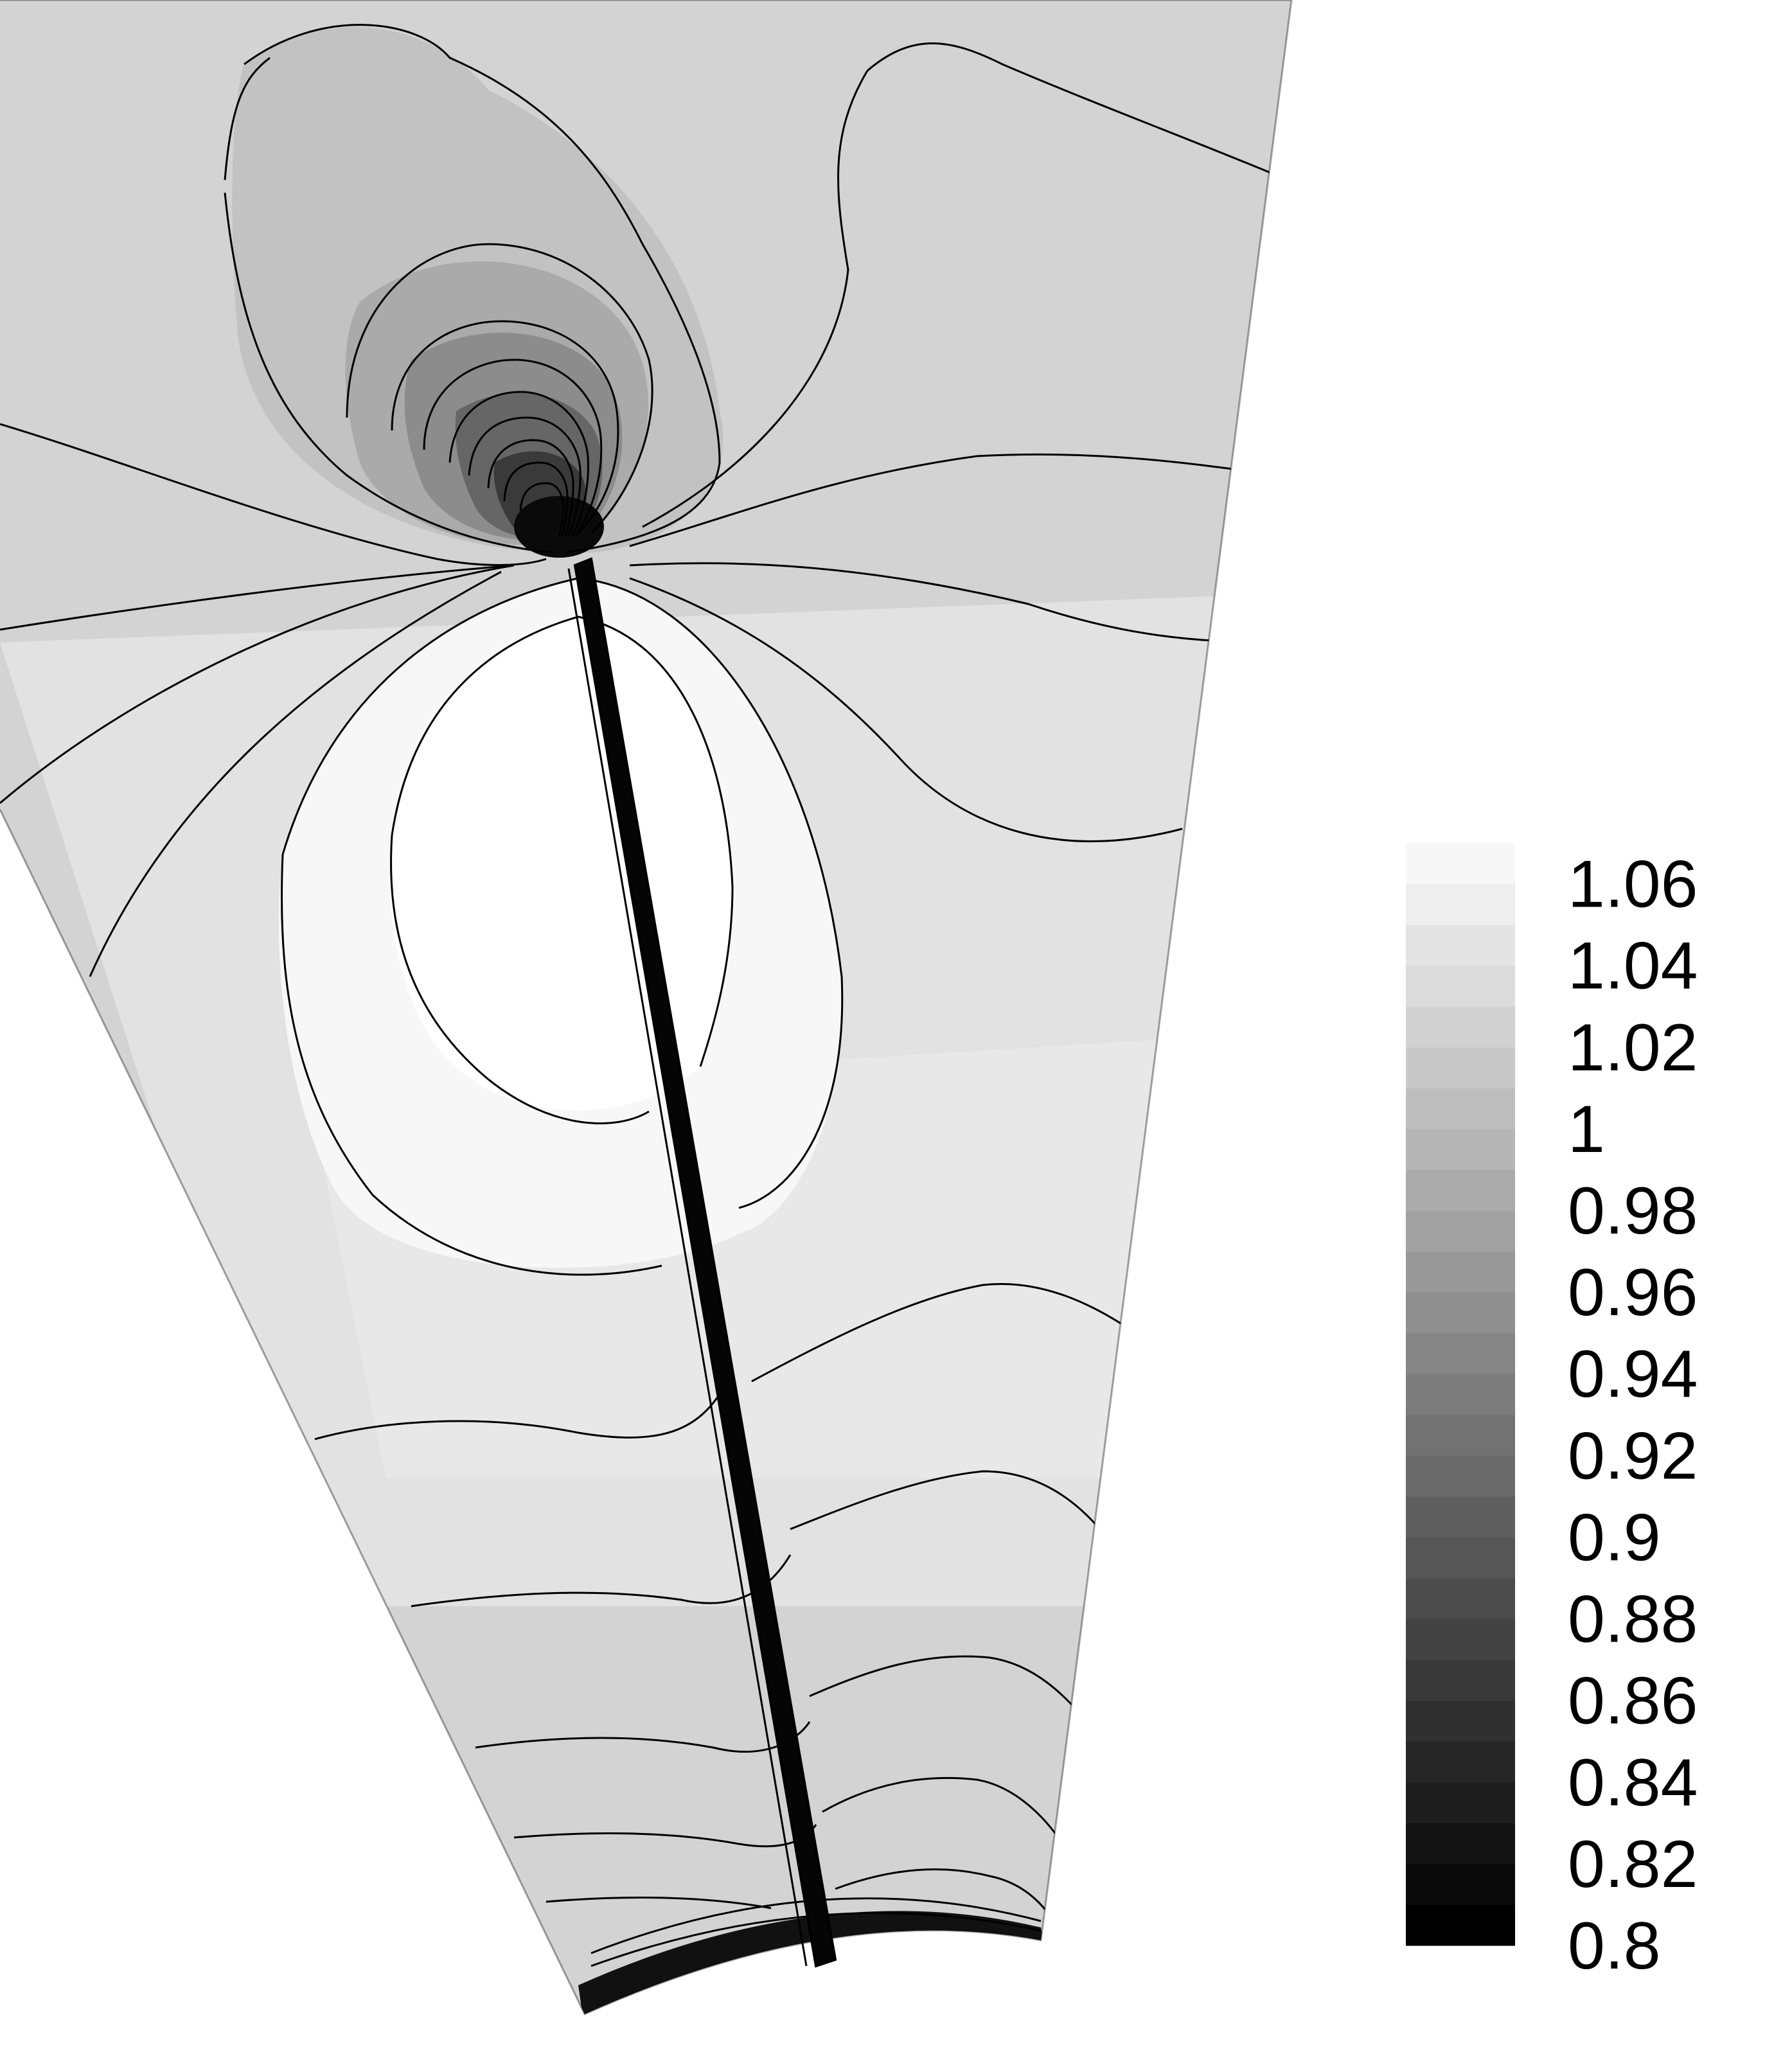 This screenshot has width=1792, height=2063. What do you see at coordinates (1633, 1783) in the screenshot?
I see `colorbar-tick-label: 0.84` at bounding box center [1633, 1783].